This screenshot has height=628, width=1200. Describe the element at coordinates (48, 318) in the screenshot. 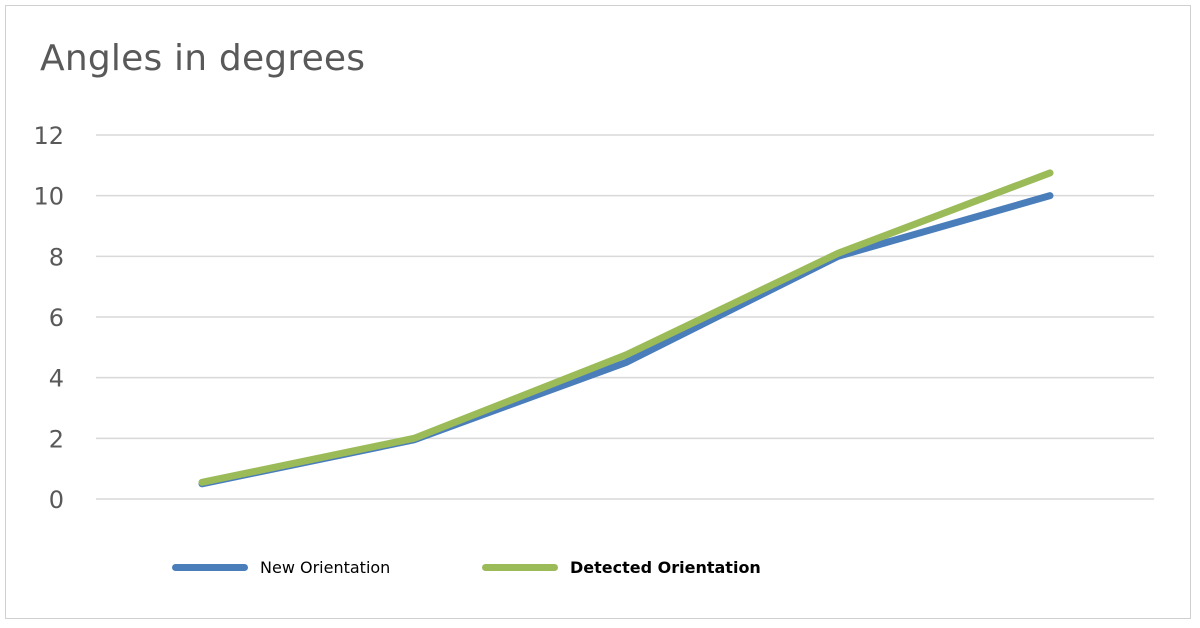

I see `y-axis-ticks: 0 2 4 6 8 10 12` at that location.